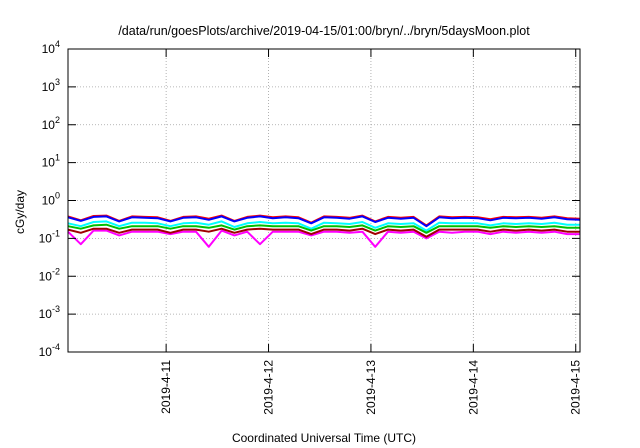 The image size is (640, 448). What do you see at coordinates (51, 123) in the screenshot?
I see `y-tick-label: 10²` at bounding box center [51, 123].